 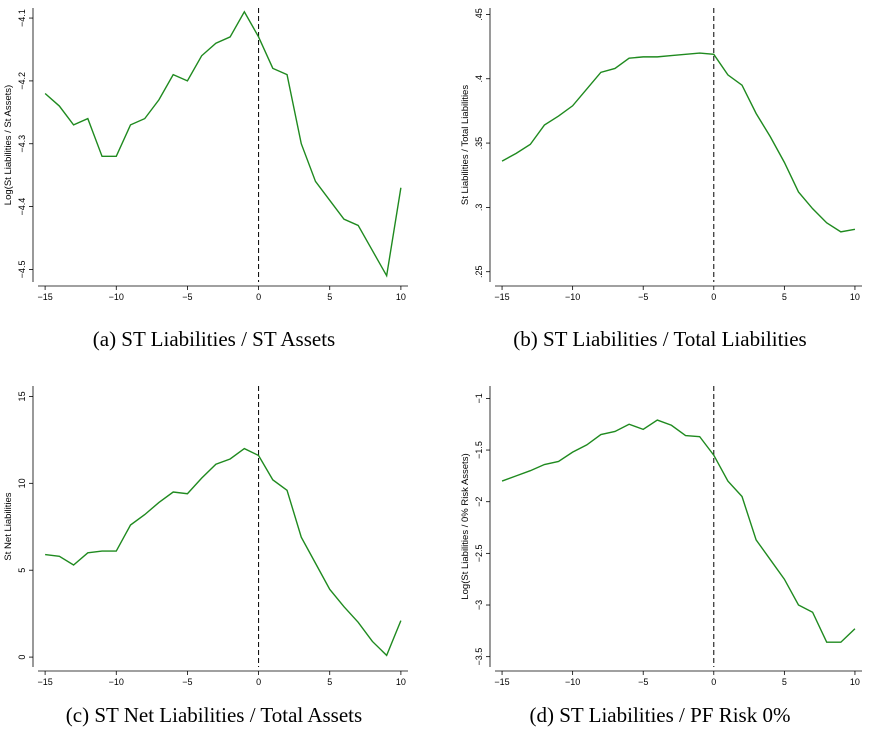 What do you see at coordinates (479, 450) in the screenshot?
I see `y-tick-label: −1.5` at bounding box center [479, 450].